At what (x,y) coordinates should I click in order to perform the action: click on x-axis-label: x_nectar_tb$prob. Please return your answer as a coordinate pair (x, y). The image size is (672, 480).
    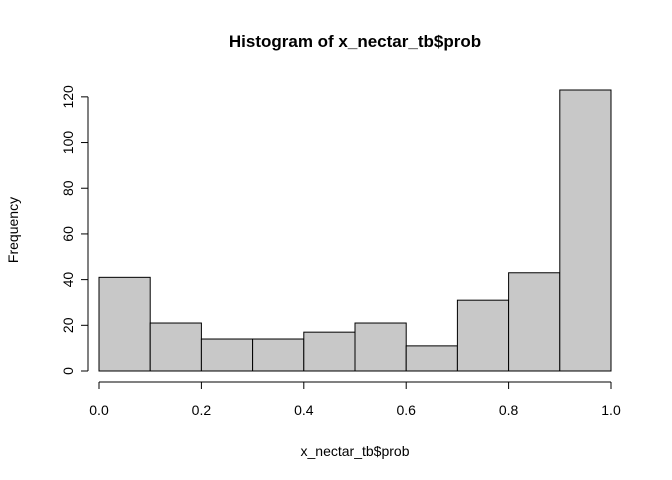
    Looking at the image, I should click on (355, 451).